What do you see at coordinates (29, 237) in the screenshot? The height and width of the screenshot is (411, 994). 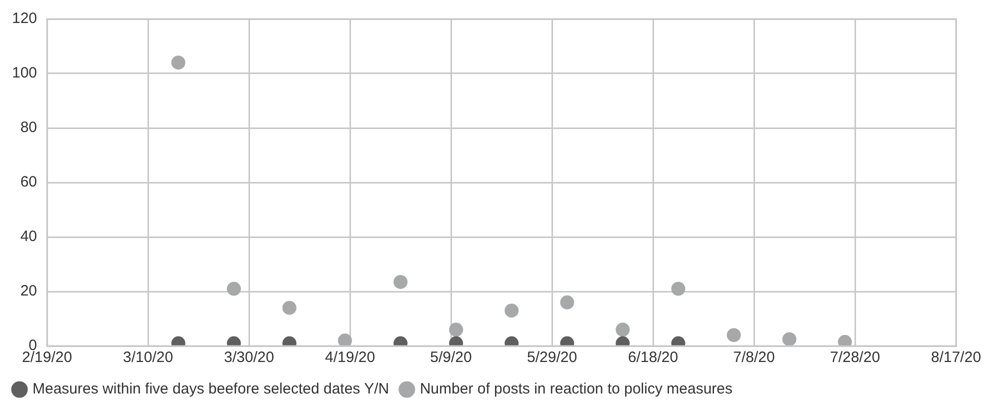 I see `y-tick-label: 40` at bounding box center [29, 237].